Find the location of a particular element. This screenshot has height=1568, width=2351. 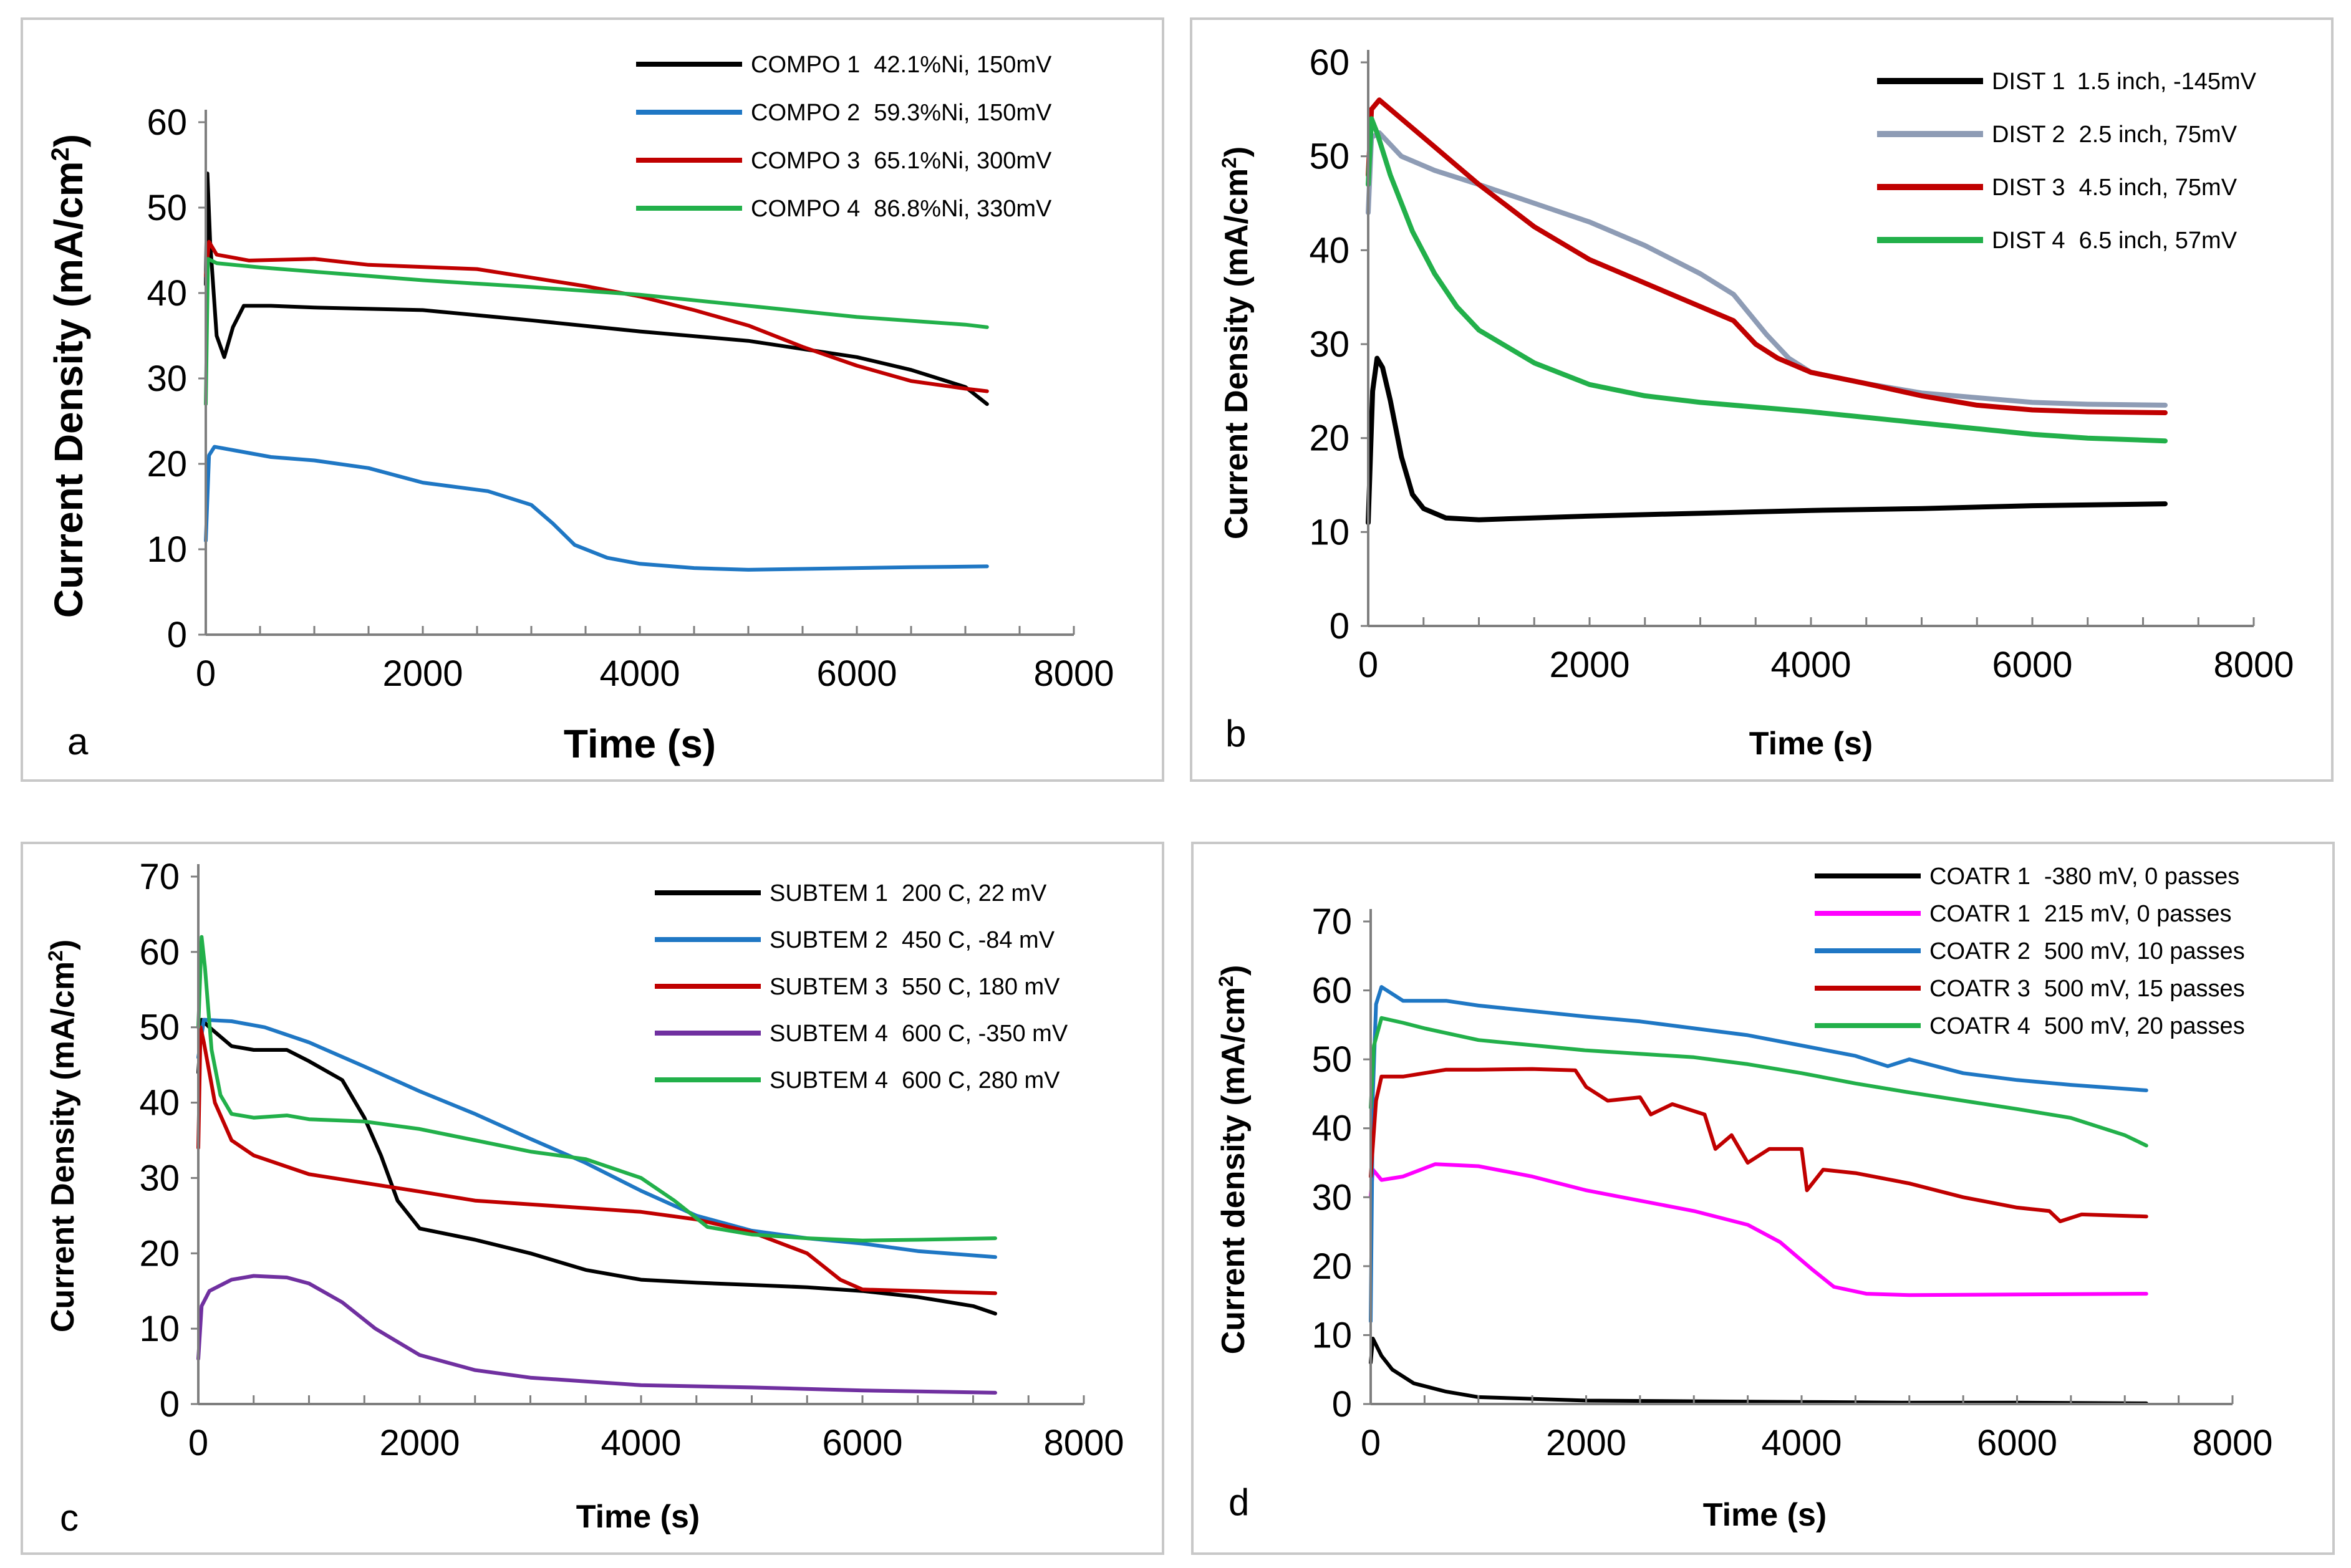

panel-b-y-title-sup: 2 is located at coordinates (1229, 162).